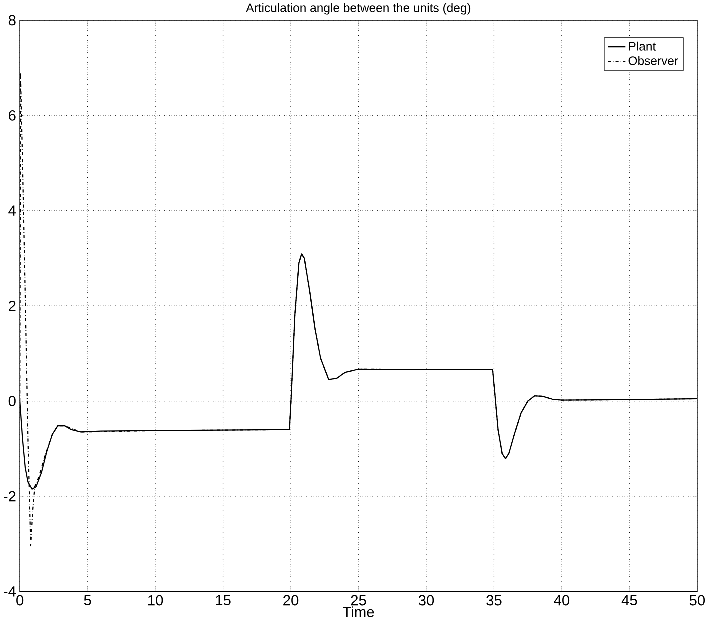 This screenshot has height=621, width=709. I want to click on x-tick-label: 0, so click(20, 600).